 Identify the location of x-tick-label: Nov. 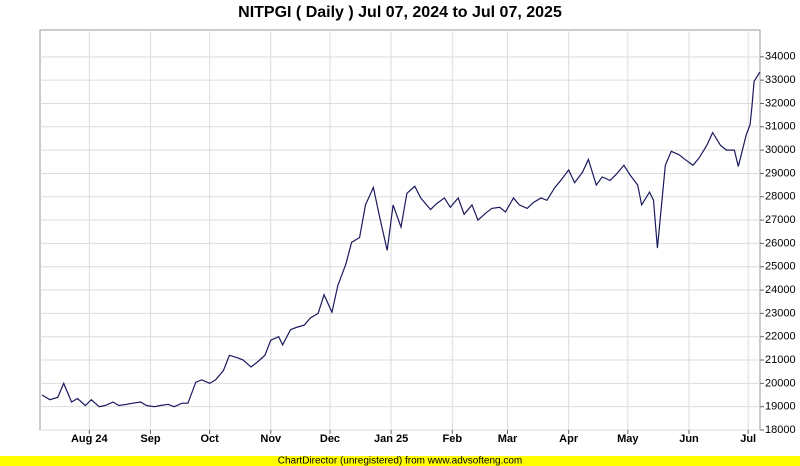
(271, 439).